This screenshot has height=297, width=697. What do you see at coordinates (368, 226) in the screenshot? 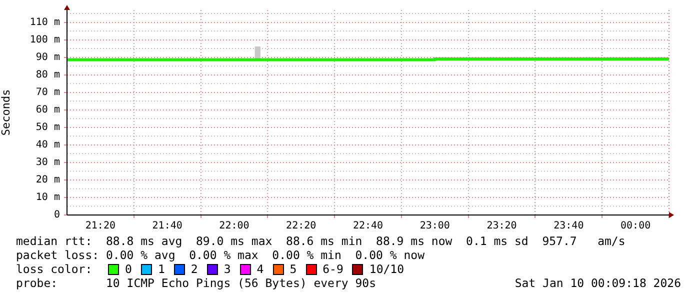
I see `x-tick-label: 22:40` at bounding box center [368, 226].